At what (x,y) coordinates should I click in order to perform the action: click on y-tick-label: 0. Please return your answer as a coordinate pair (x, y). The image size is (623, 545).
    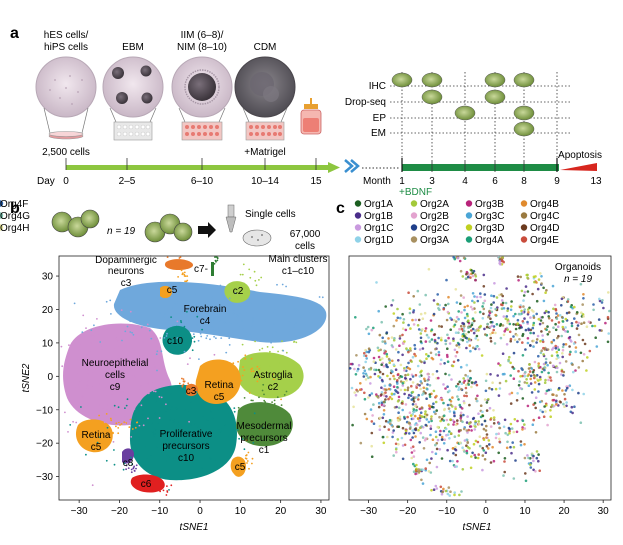
    Looking at the image, I should click on (50, 377).